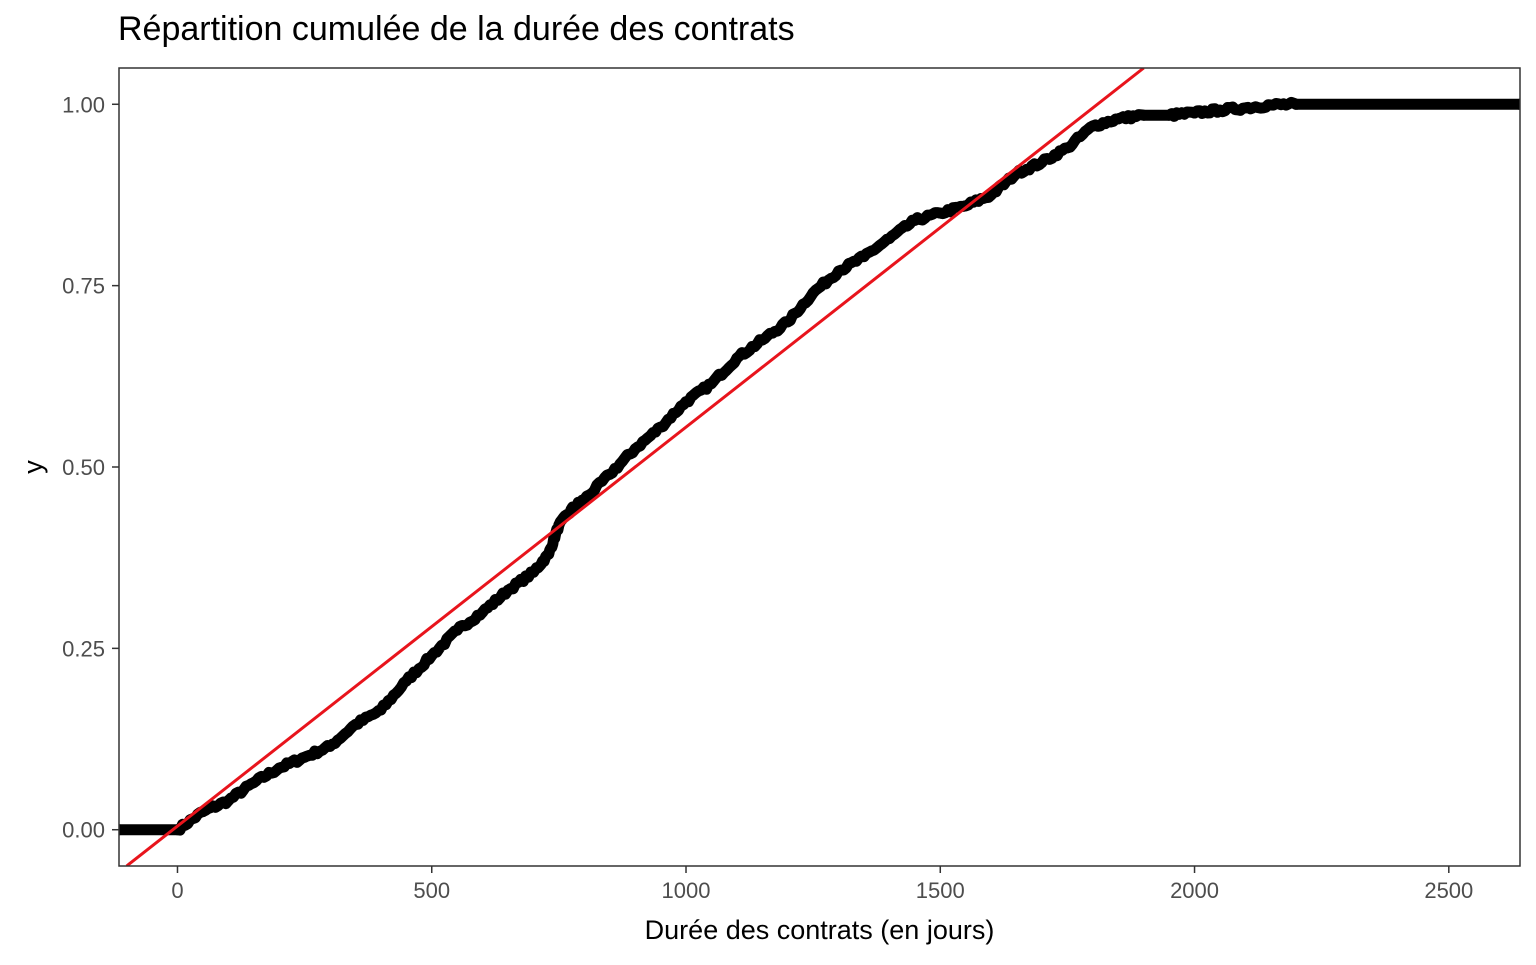 Image resolution: width=1536 pixels, height=965 pixels. I want to click on x-tick-label: 0, so click(177, 890).